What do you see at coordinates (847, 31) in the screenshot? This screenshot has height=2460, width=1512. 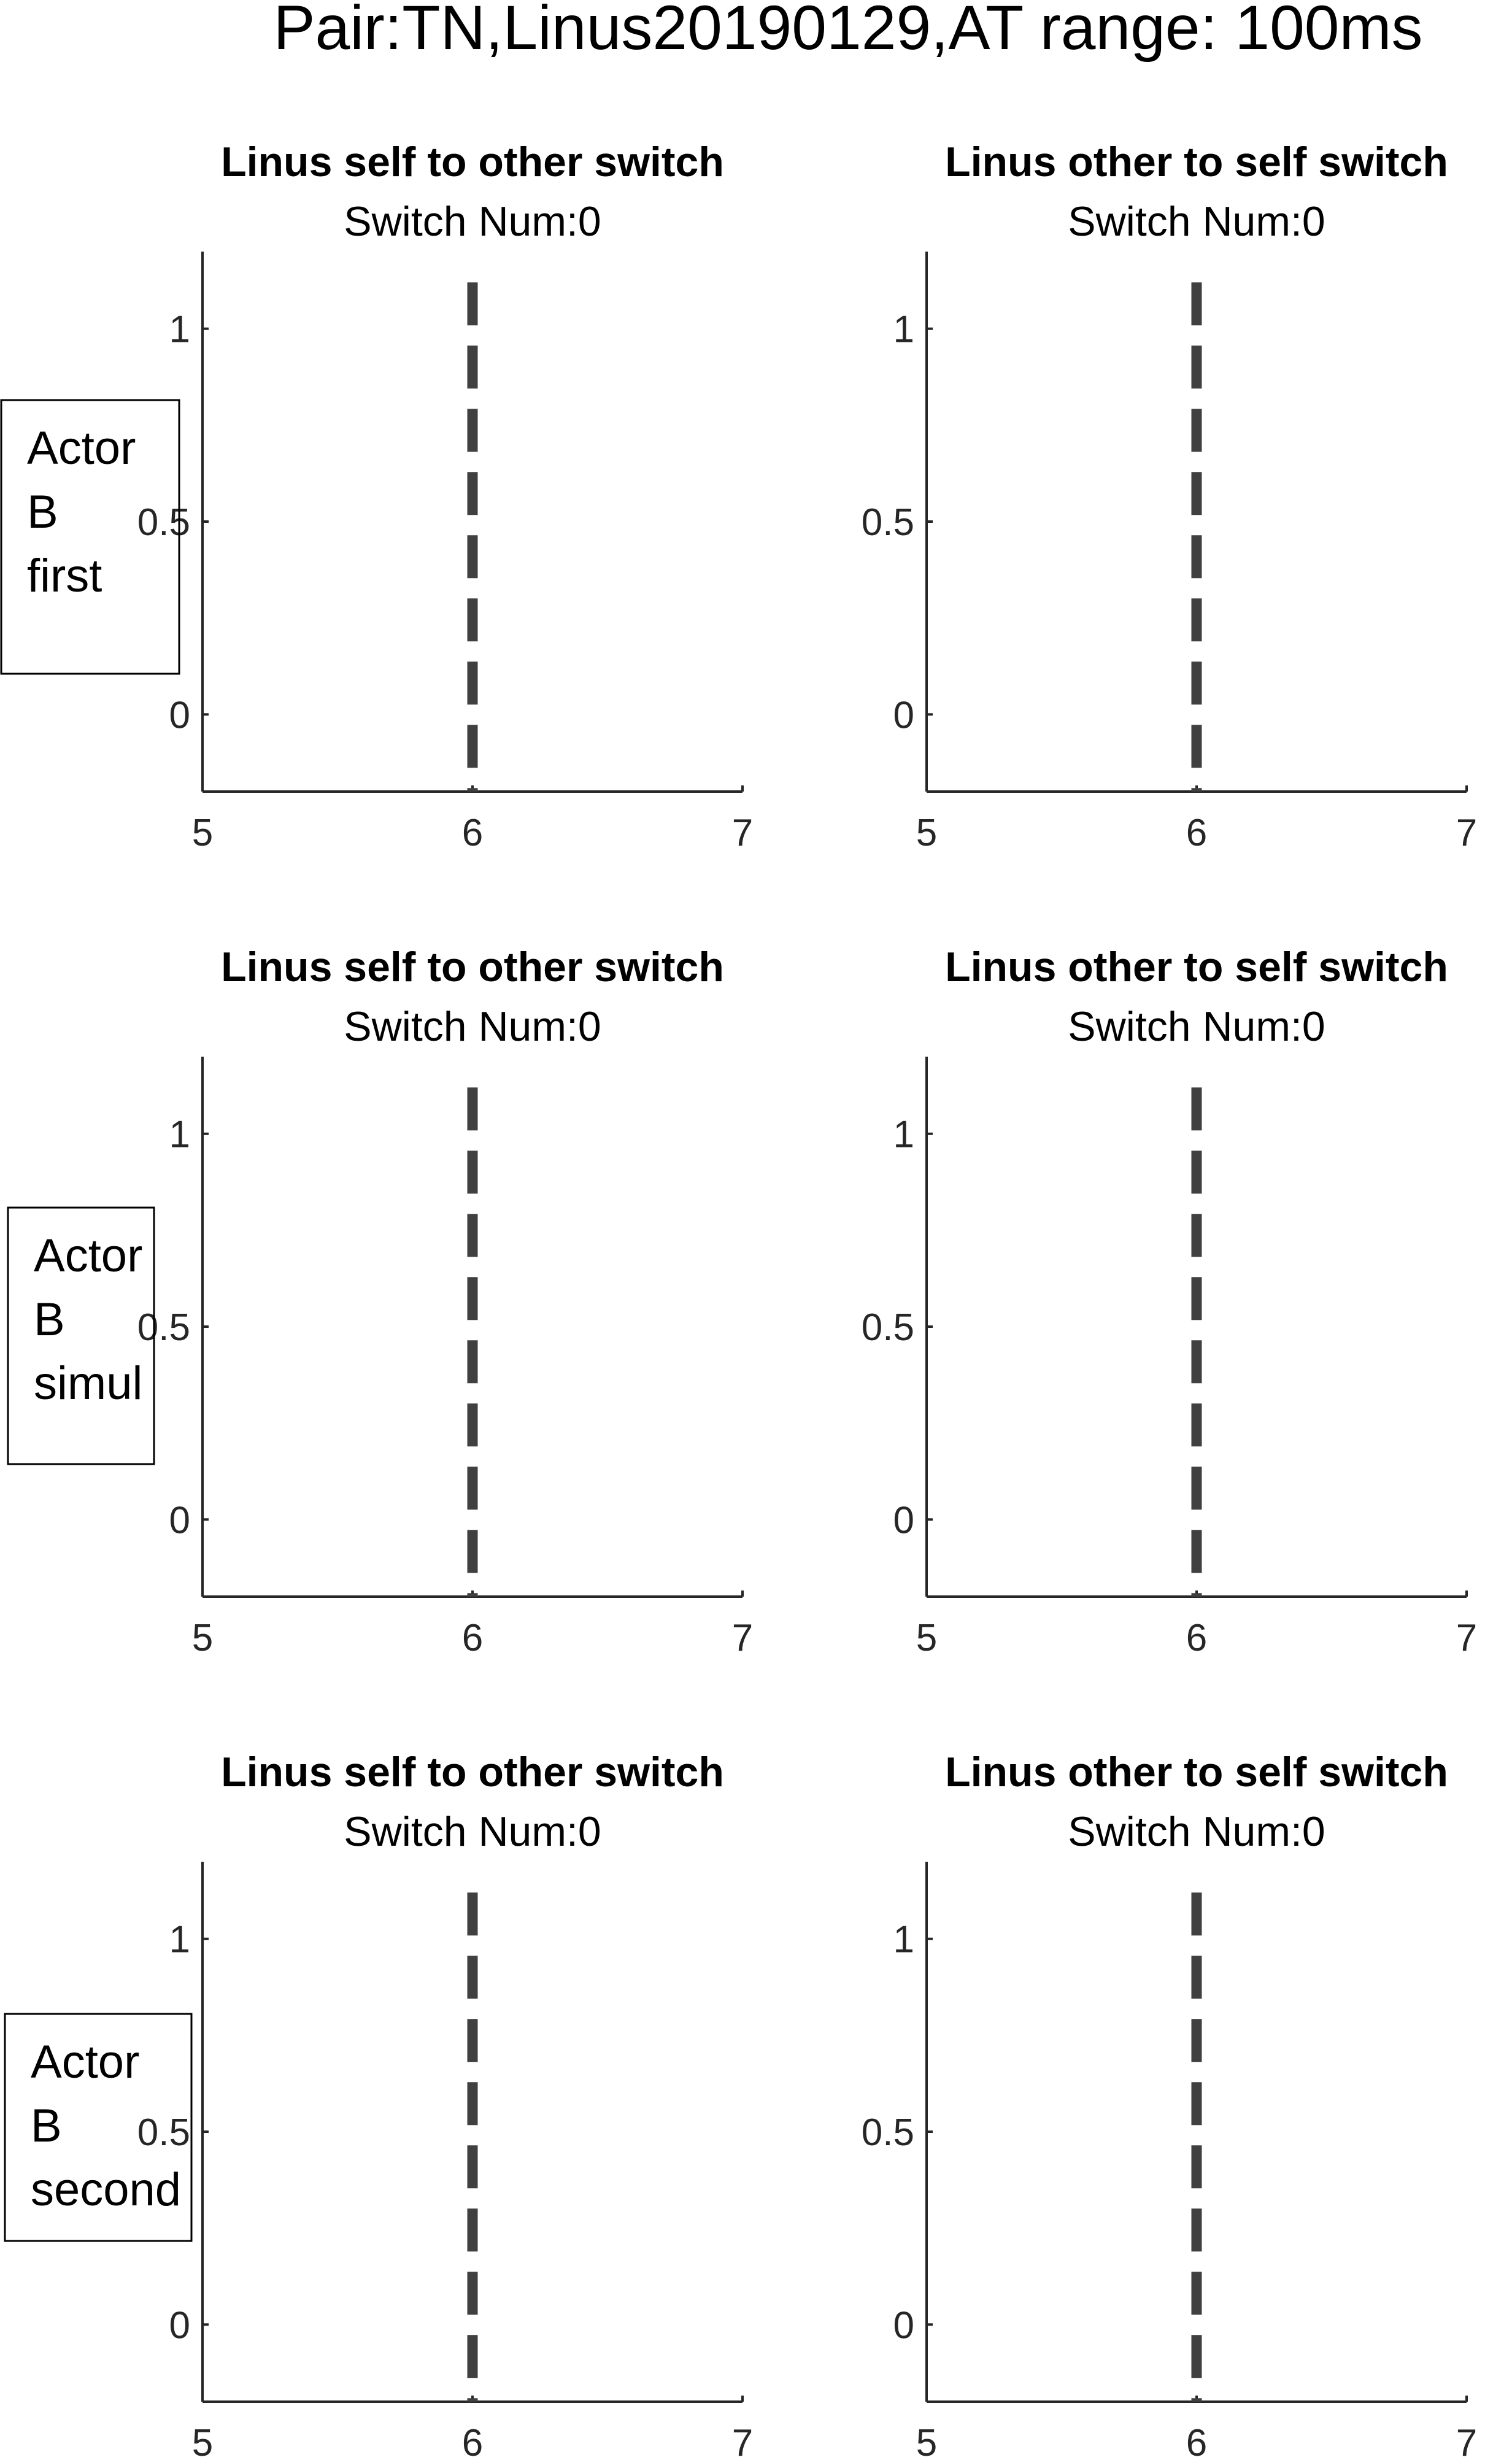 I see `figure-title: Pair:TN,Linus20190129,AT range: 100ms` at bounding box center [847, 31].